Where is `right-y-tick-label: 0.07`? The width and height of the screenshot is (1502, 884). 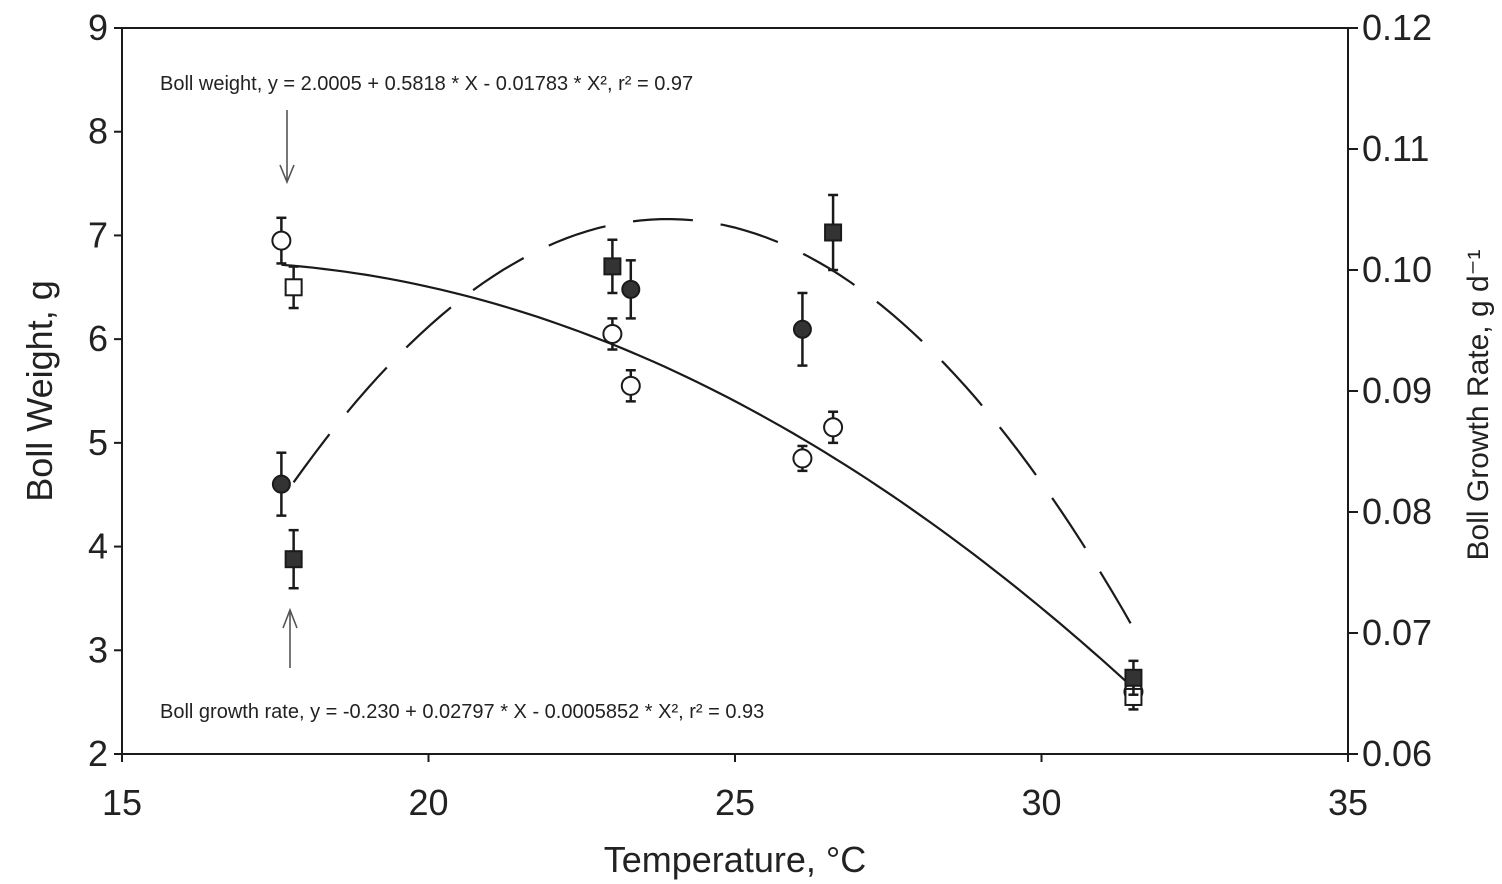 right-y-tick-label: 0.07 is located at coordinates (1397, 632).